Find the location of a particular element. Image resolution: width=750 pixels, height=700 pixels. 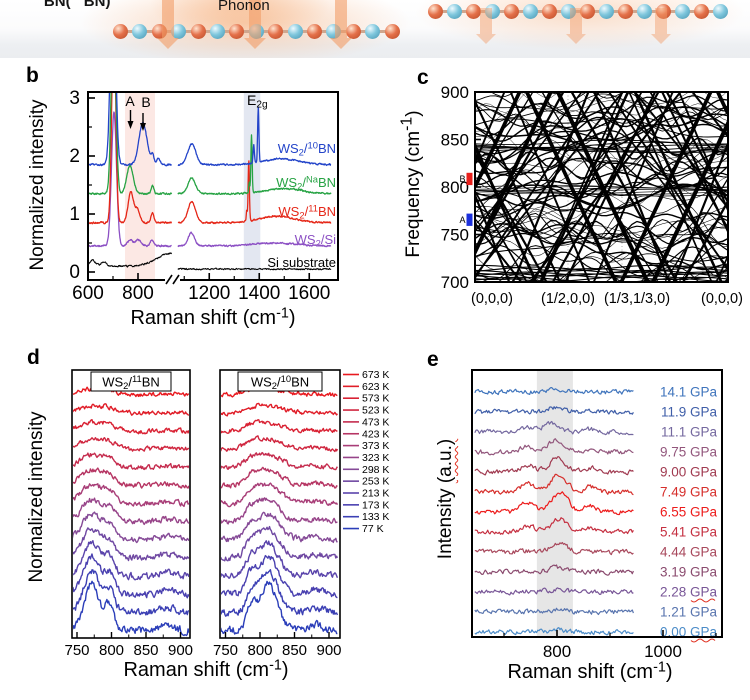

pressure-label: 6.55 GPa is located at coordinates (689, 512).